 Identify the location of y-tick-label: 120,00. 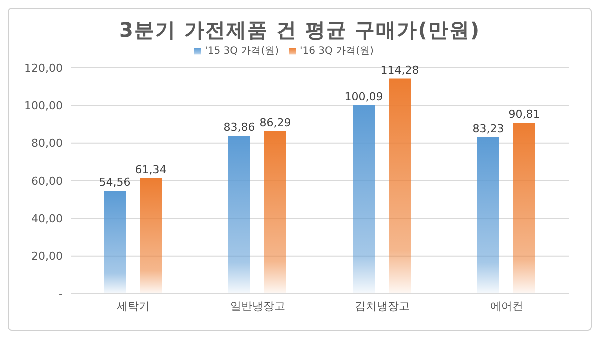
(43, 68).